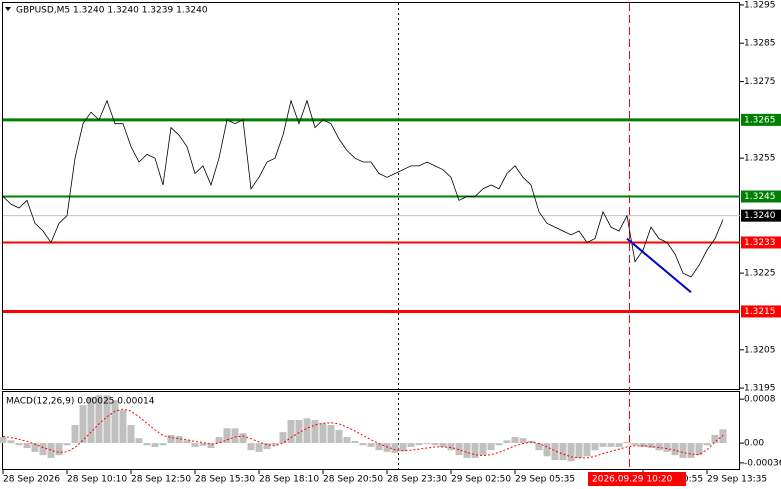 The width and height of the screenshot is (781, 489). I want to click on x-tick-label: 28 Sep 12:50, so click(161, 480).